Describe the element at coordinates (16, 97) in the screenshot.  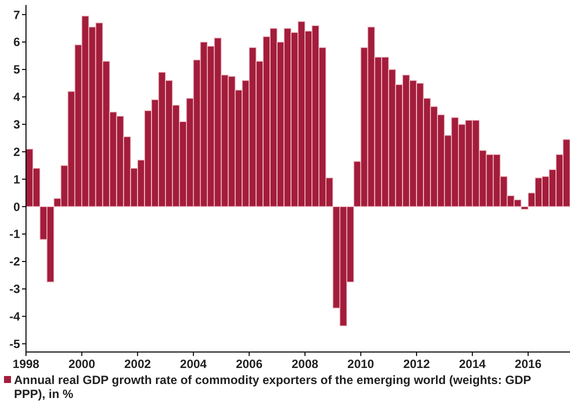
I see `y-tick-label: 4` at that location.